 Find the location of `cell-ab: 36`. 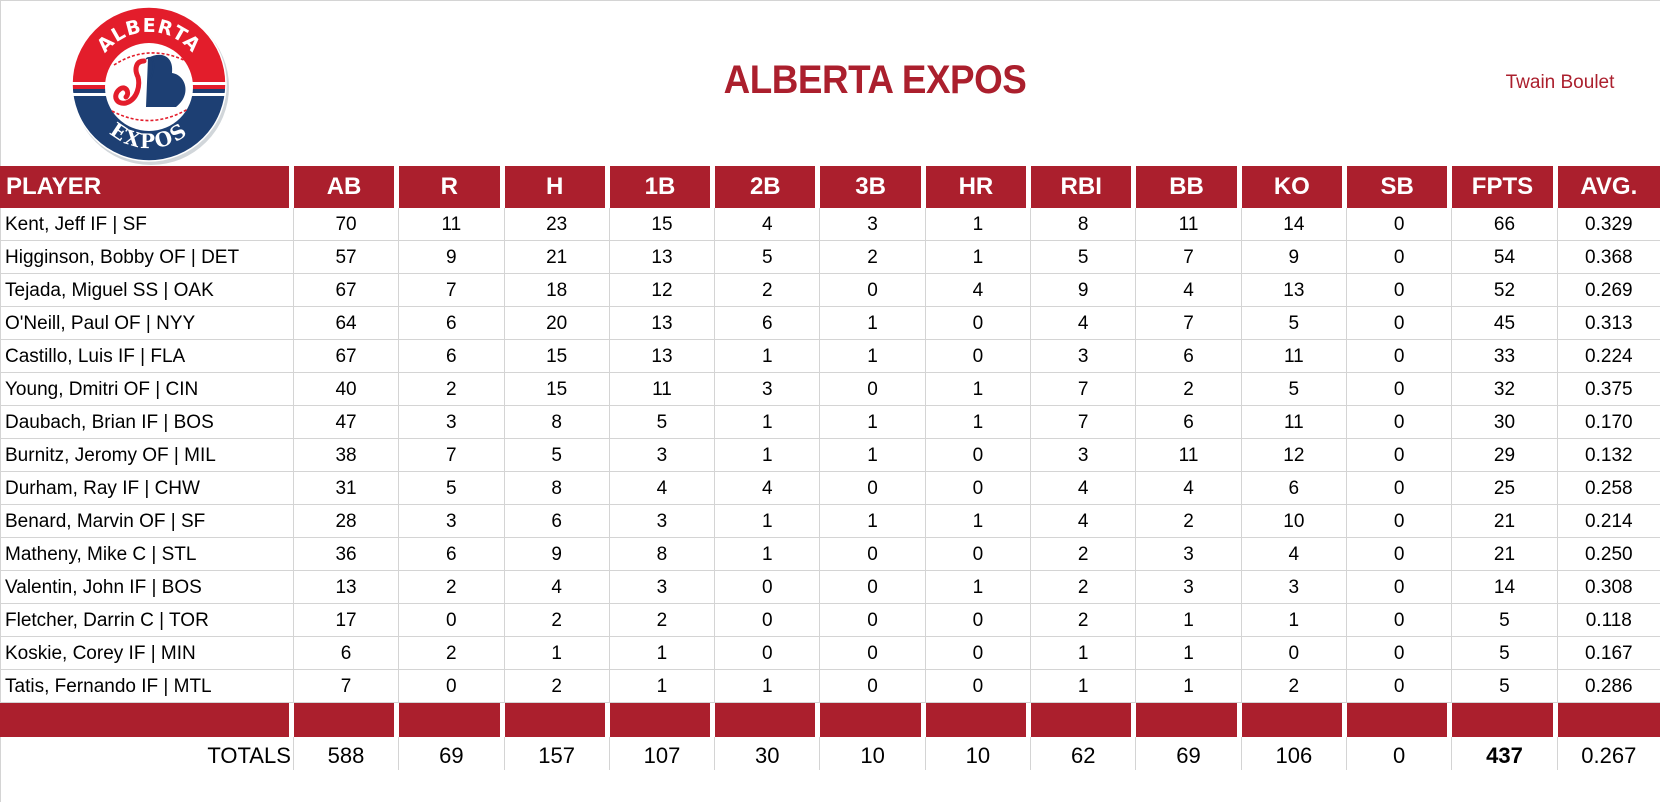

cell-ab: 36 is located at coordinates (346, 554).